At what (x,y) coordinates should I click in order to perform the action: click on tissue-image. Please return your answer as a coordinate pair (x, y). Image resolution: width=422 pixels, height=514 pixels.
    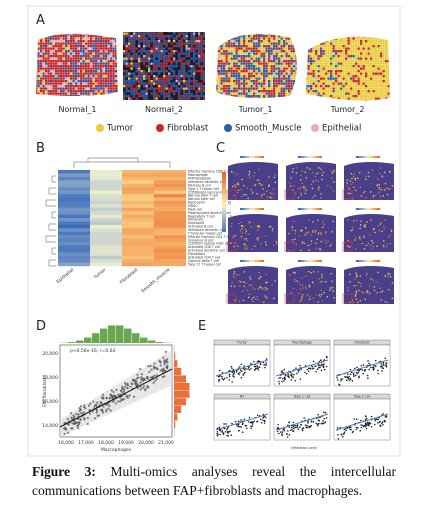
    Looking at the image, I should click on (77, 64).